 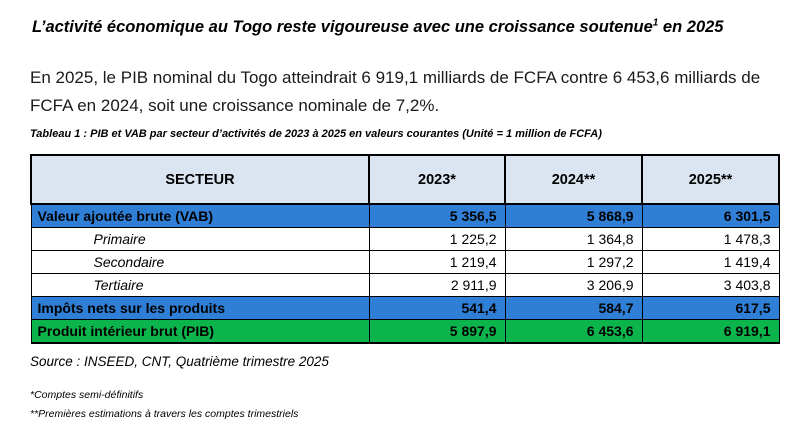 I want to click on row-secondaire: Secondaire 1 219,4 1 297,2 1 419,4, so click(x=405, y=262).